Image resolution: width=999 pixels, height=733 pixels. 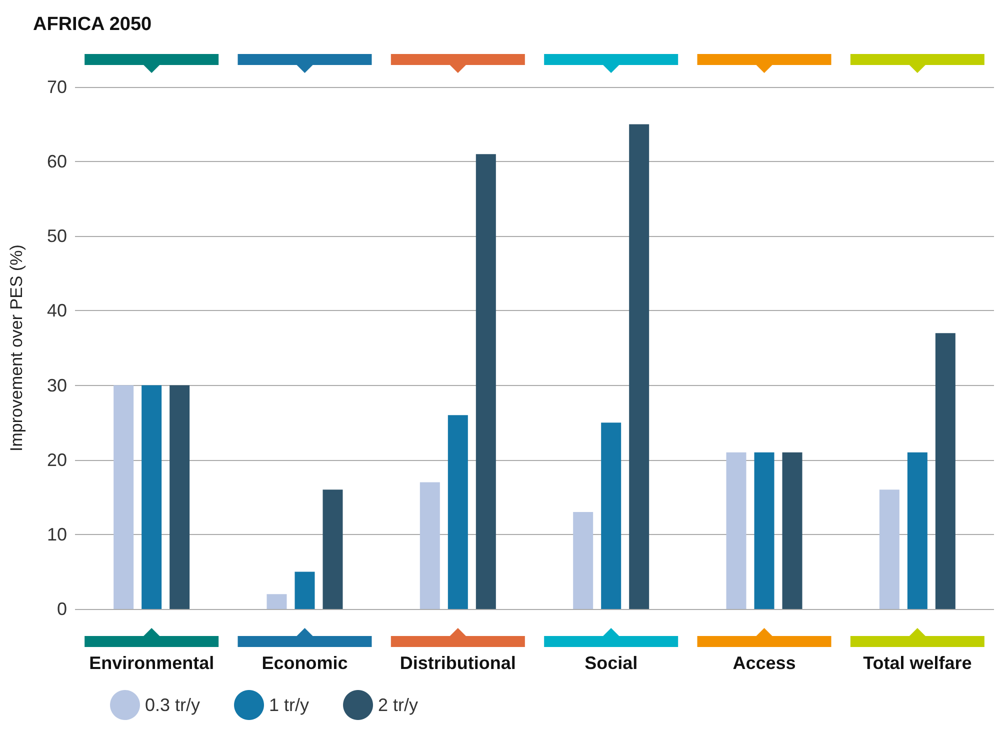 What do you see at coordinates (56, 534) in the screenshot?
I see `y-tick-label: 10` at bounding box center [56, 534].